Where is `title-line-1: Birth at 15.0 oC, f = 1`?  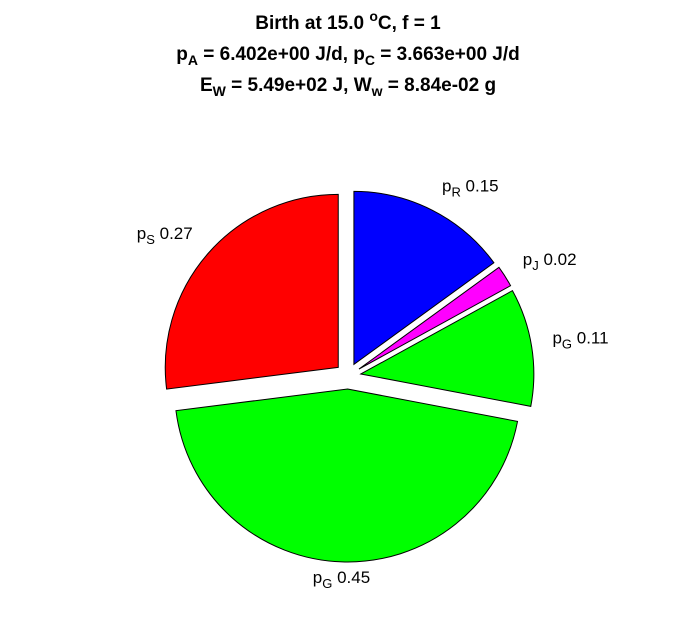 title-line-1: Birth at 15.0 oC, f = 1 is located at coordinates (348, 21).